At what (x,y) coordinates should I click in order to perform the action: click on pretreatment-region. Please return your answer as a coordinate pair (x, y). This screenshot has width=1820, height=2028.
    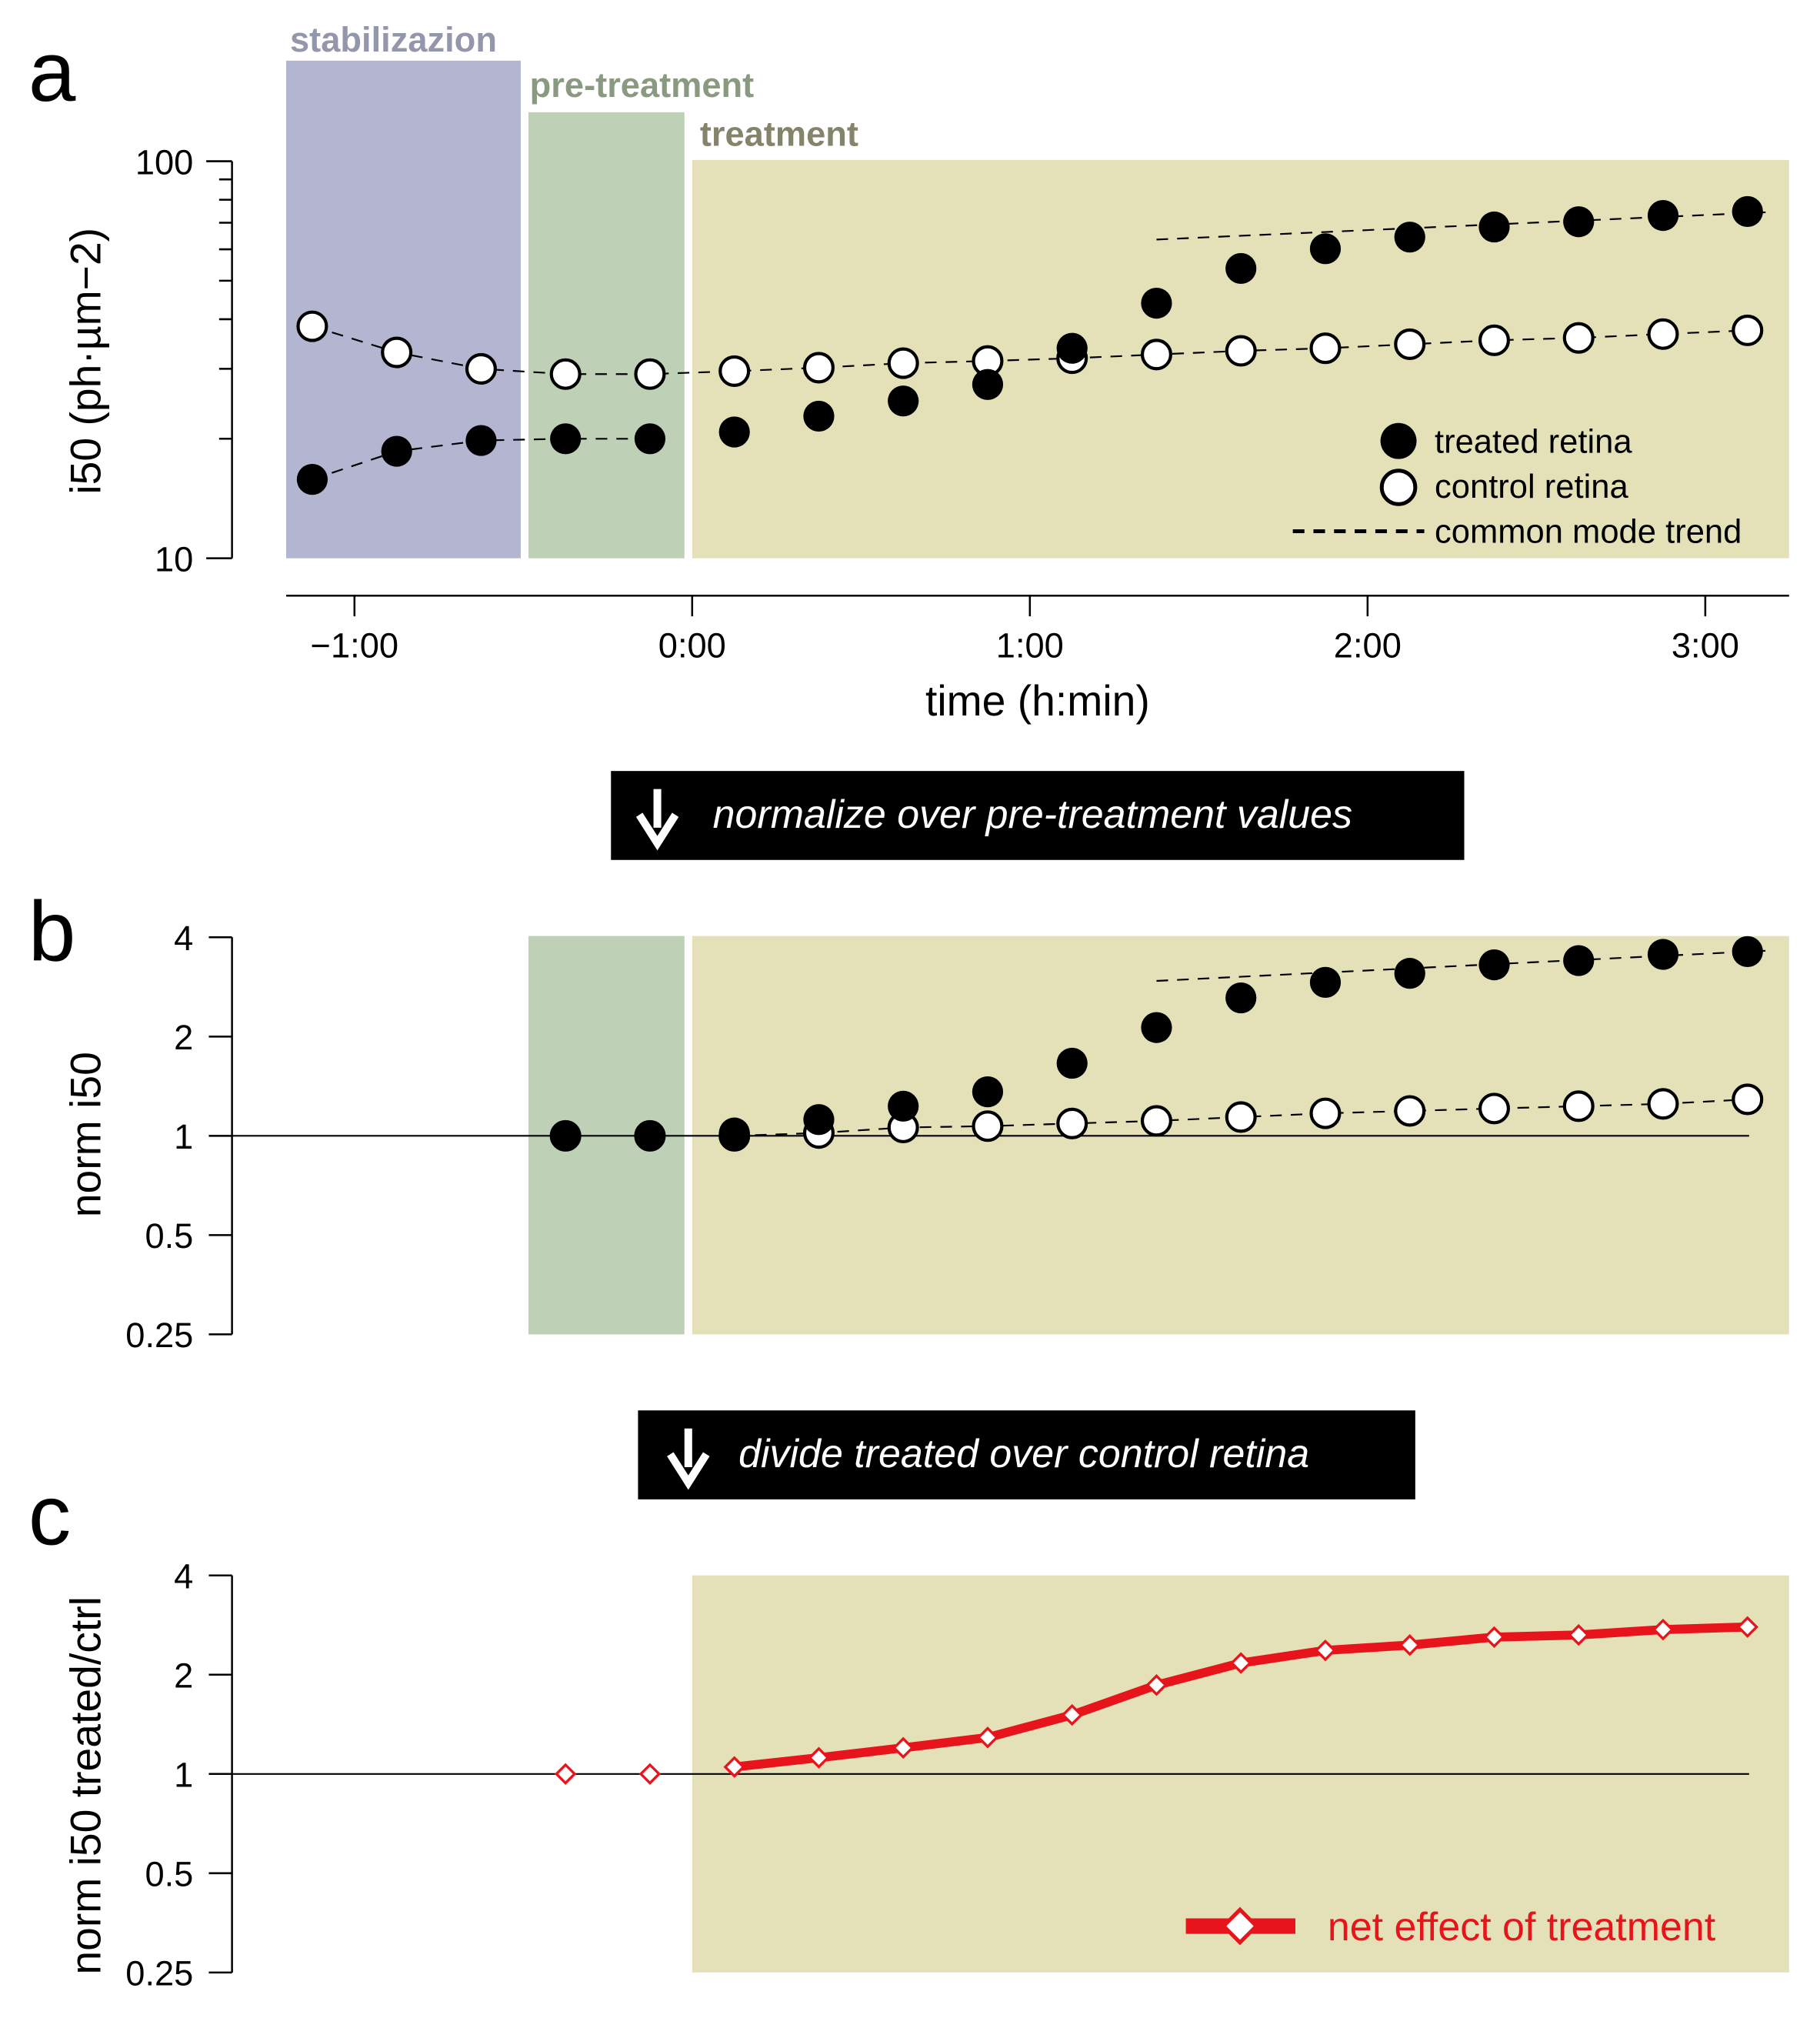
    Looking at the image, I should click on (607, 335).